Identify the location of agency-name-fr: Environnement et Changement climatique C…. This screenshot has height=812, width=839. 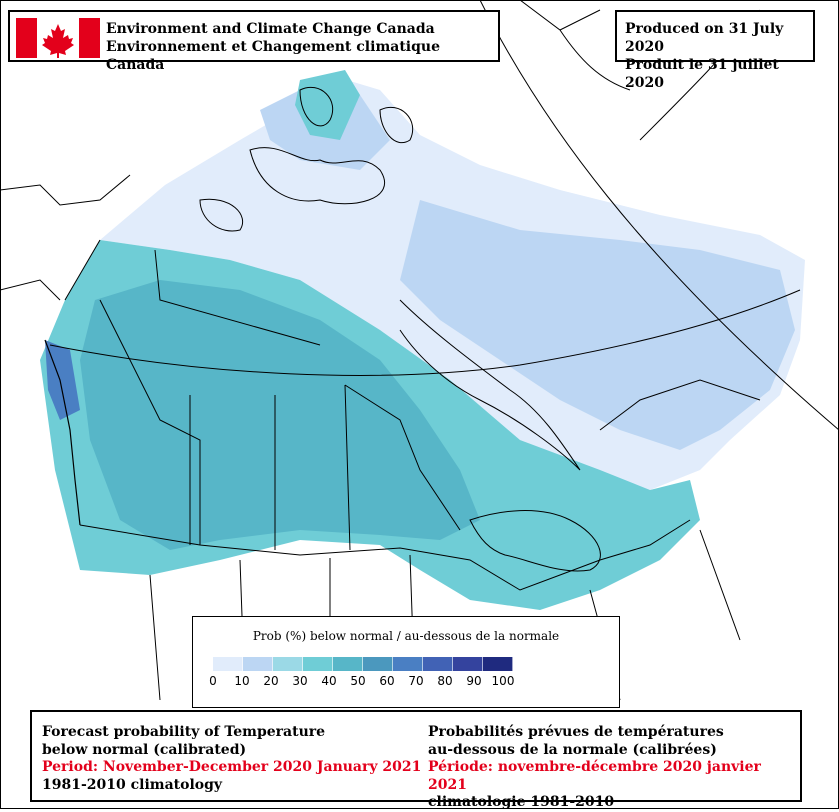
(273, 56).